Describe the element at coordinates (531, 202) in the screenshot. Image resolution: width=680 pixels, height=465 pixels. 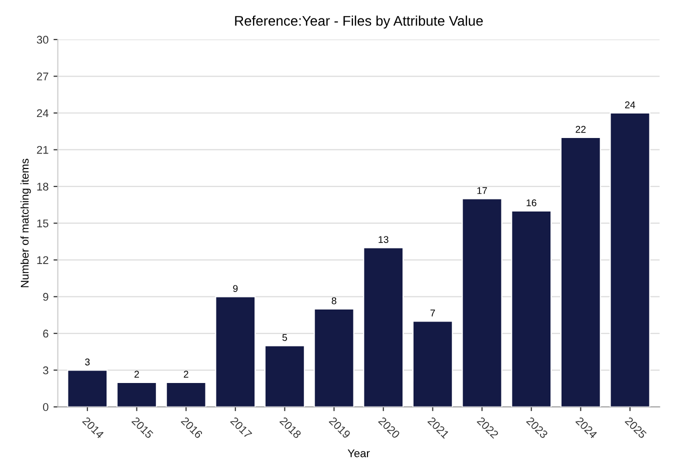
I see `data-label: 16` at that location.